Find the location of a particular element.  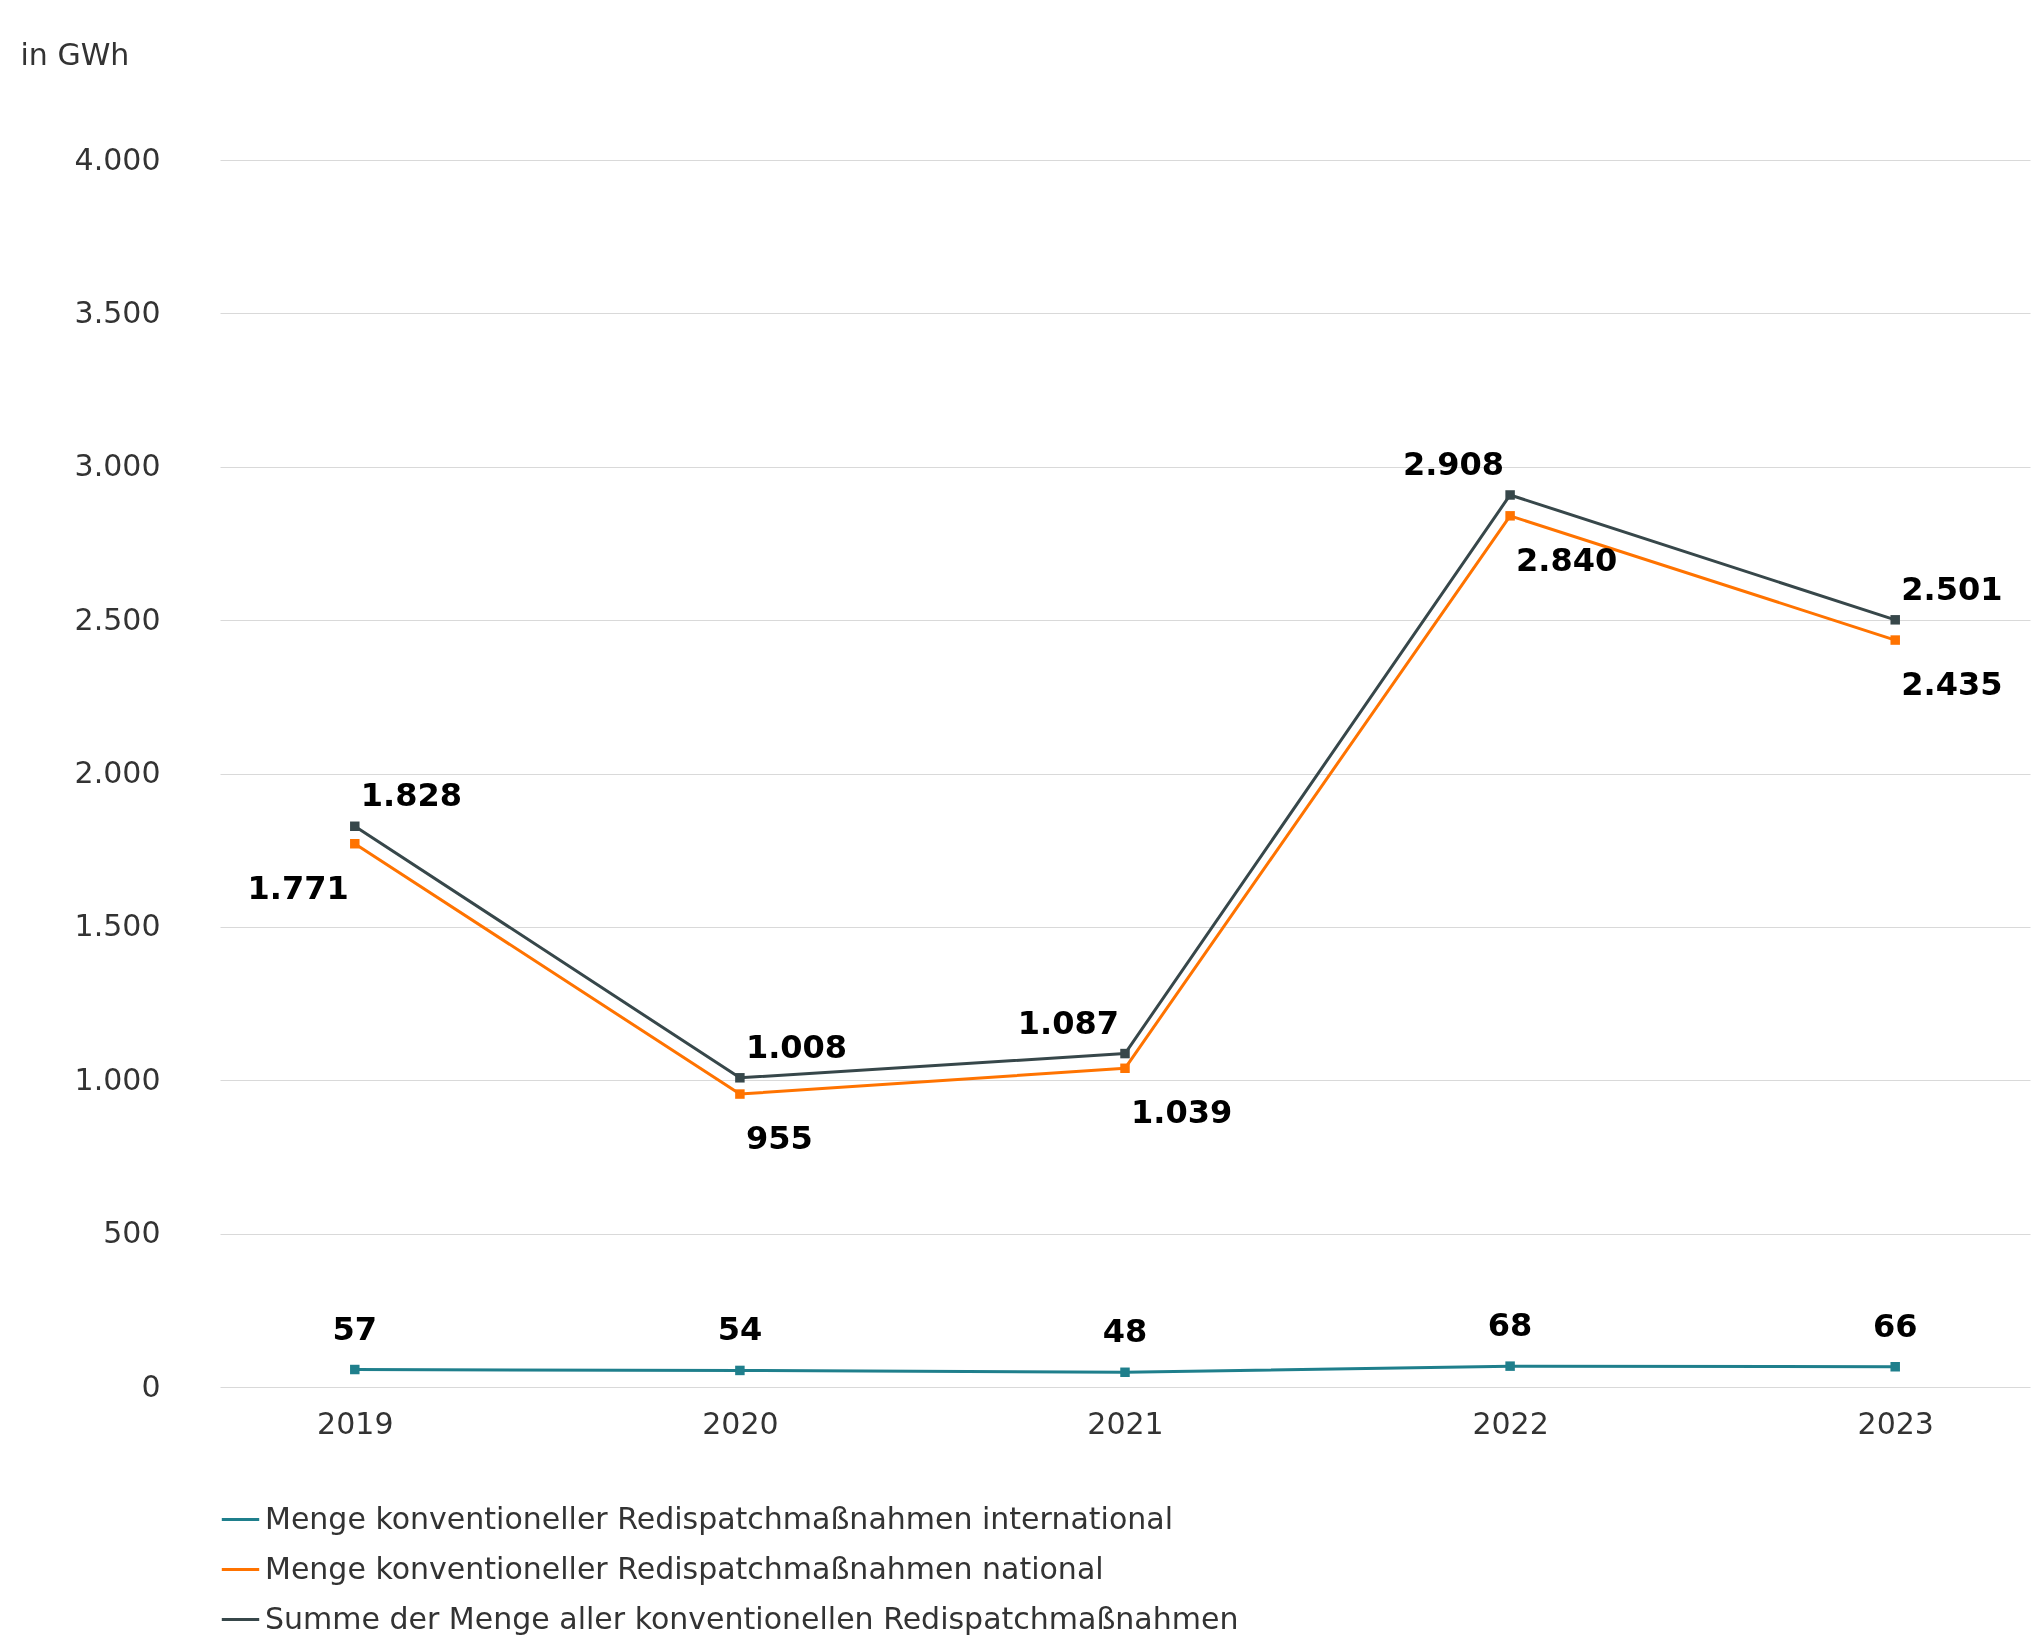

data-label: 2.840 is located at coordinates (1567, 559).